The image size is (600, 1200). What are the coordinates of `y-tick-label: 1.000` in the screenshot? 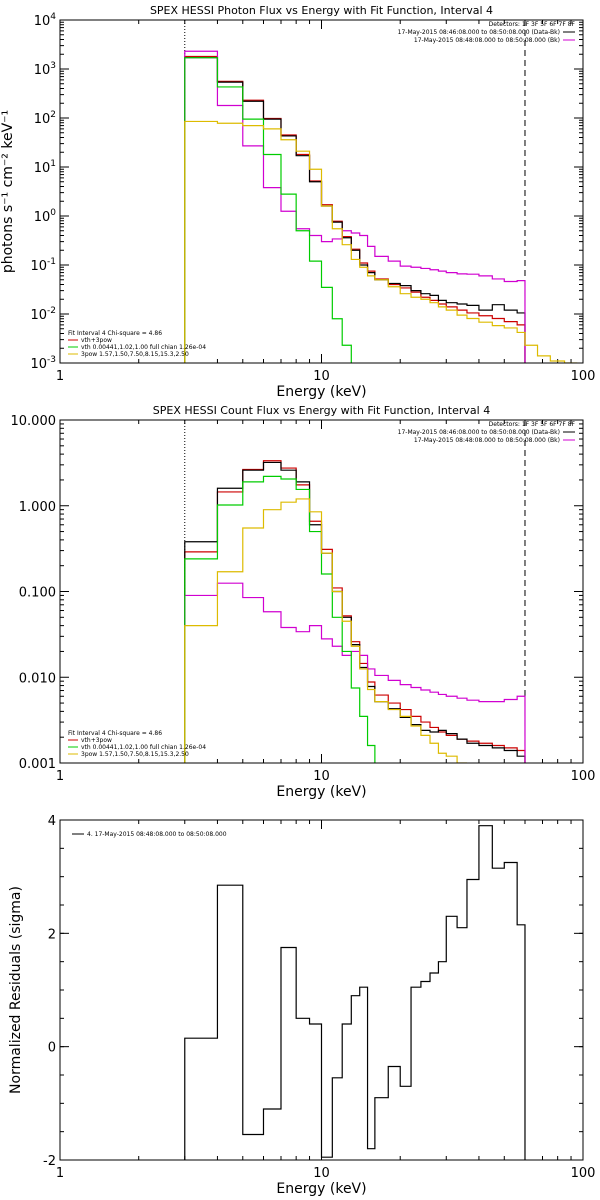 It's located at (37, 507).